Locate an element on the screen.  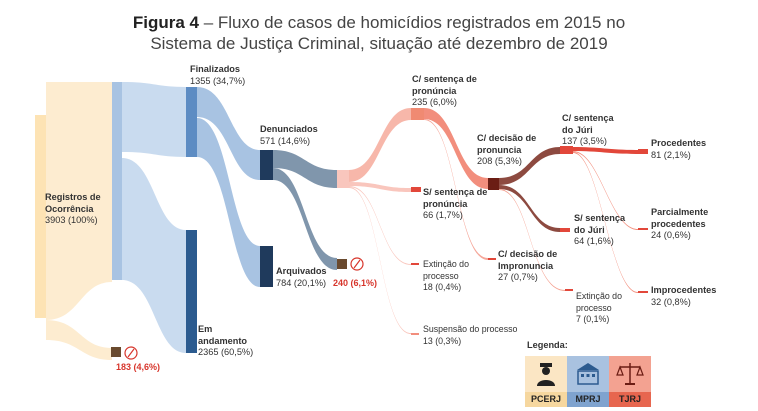
flow-to-suspensao is located at coordinates (380, 260).